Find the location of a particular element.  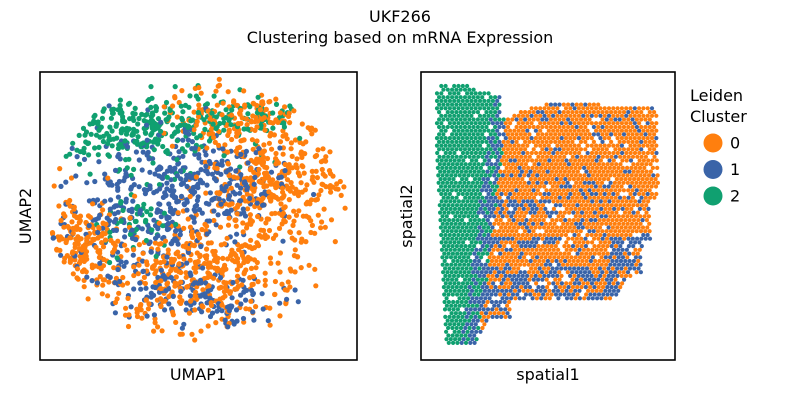

legend-label-cluster-1: 1 is located at coordinates (735, 169).